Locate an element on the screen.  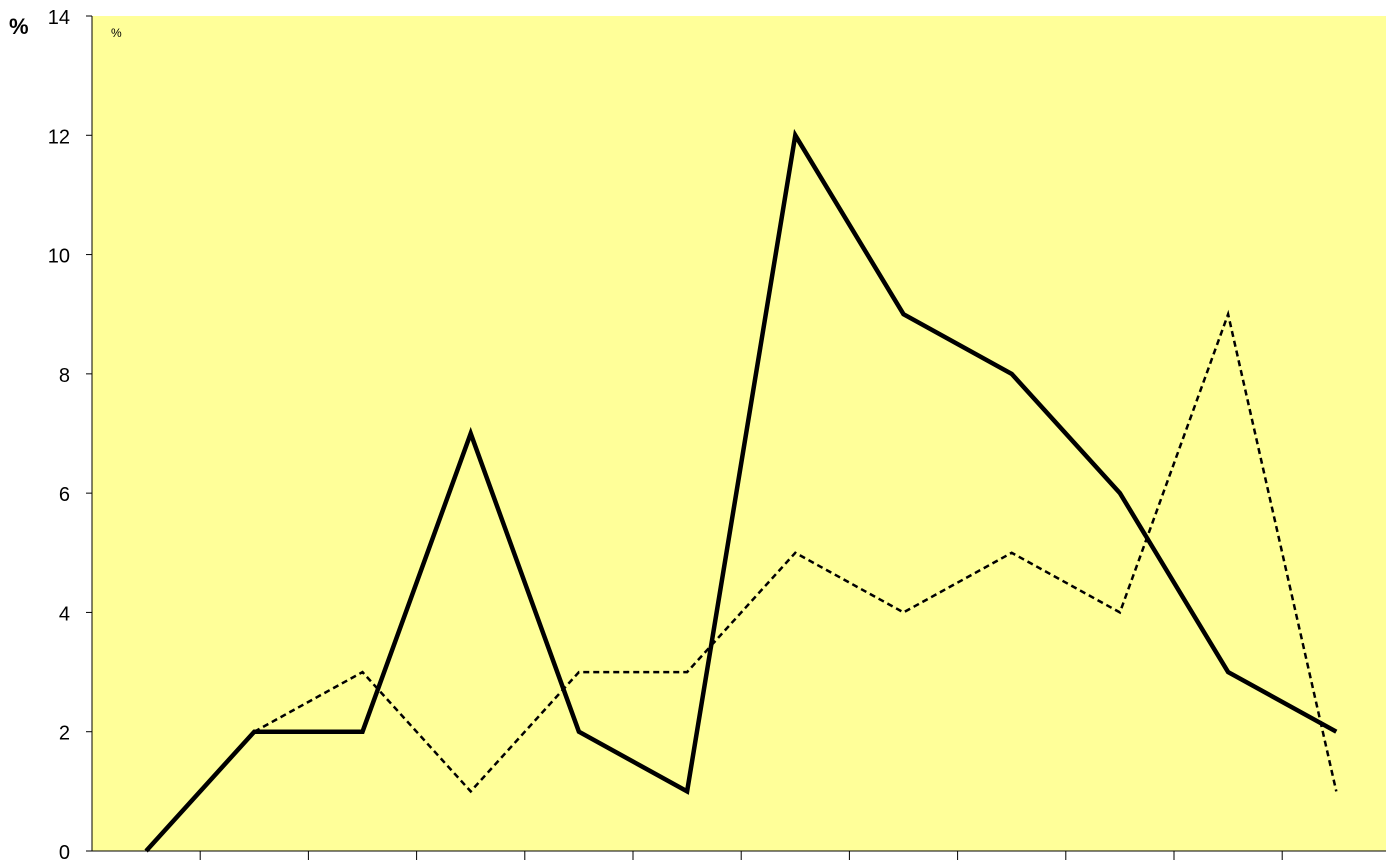
y-tick-label: 14 is located at coordinates (59, 18).